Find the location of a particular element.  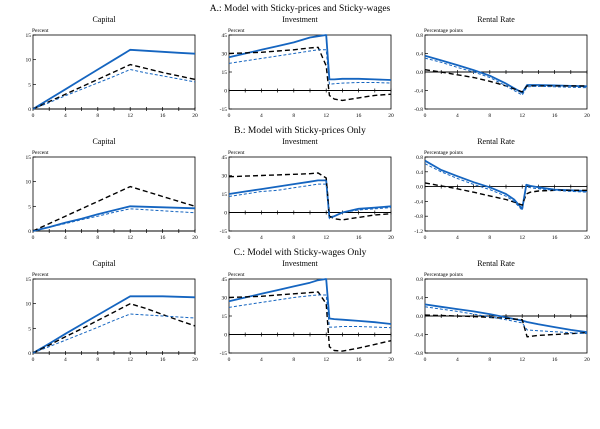

chart-c-investment: Investment Percent -15 0 15 30 45 0 4 8 12 16 20 is located at coordinates (300, 312).